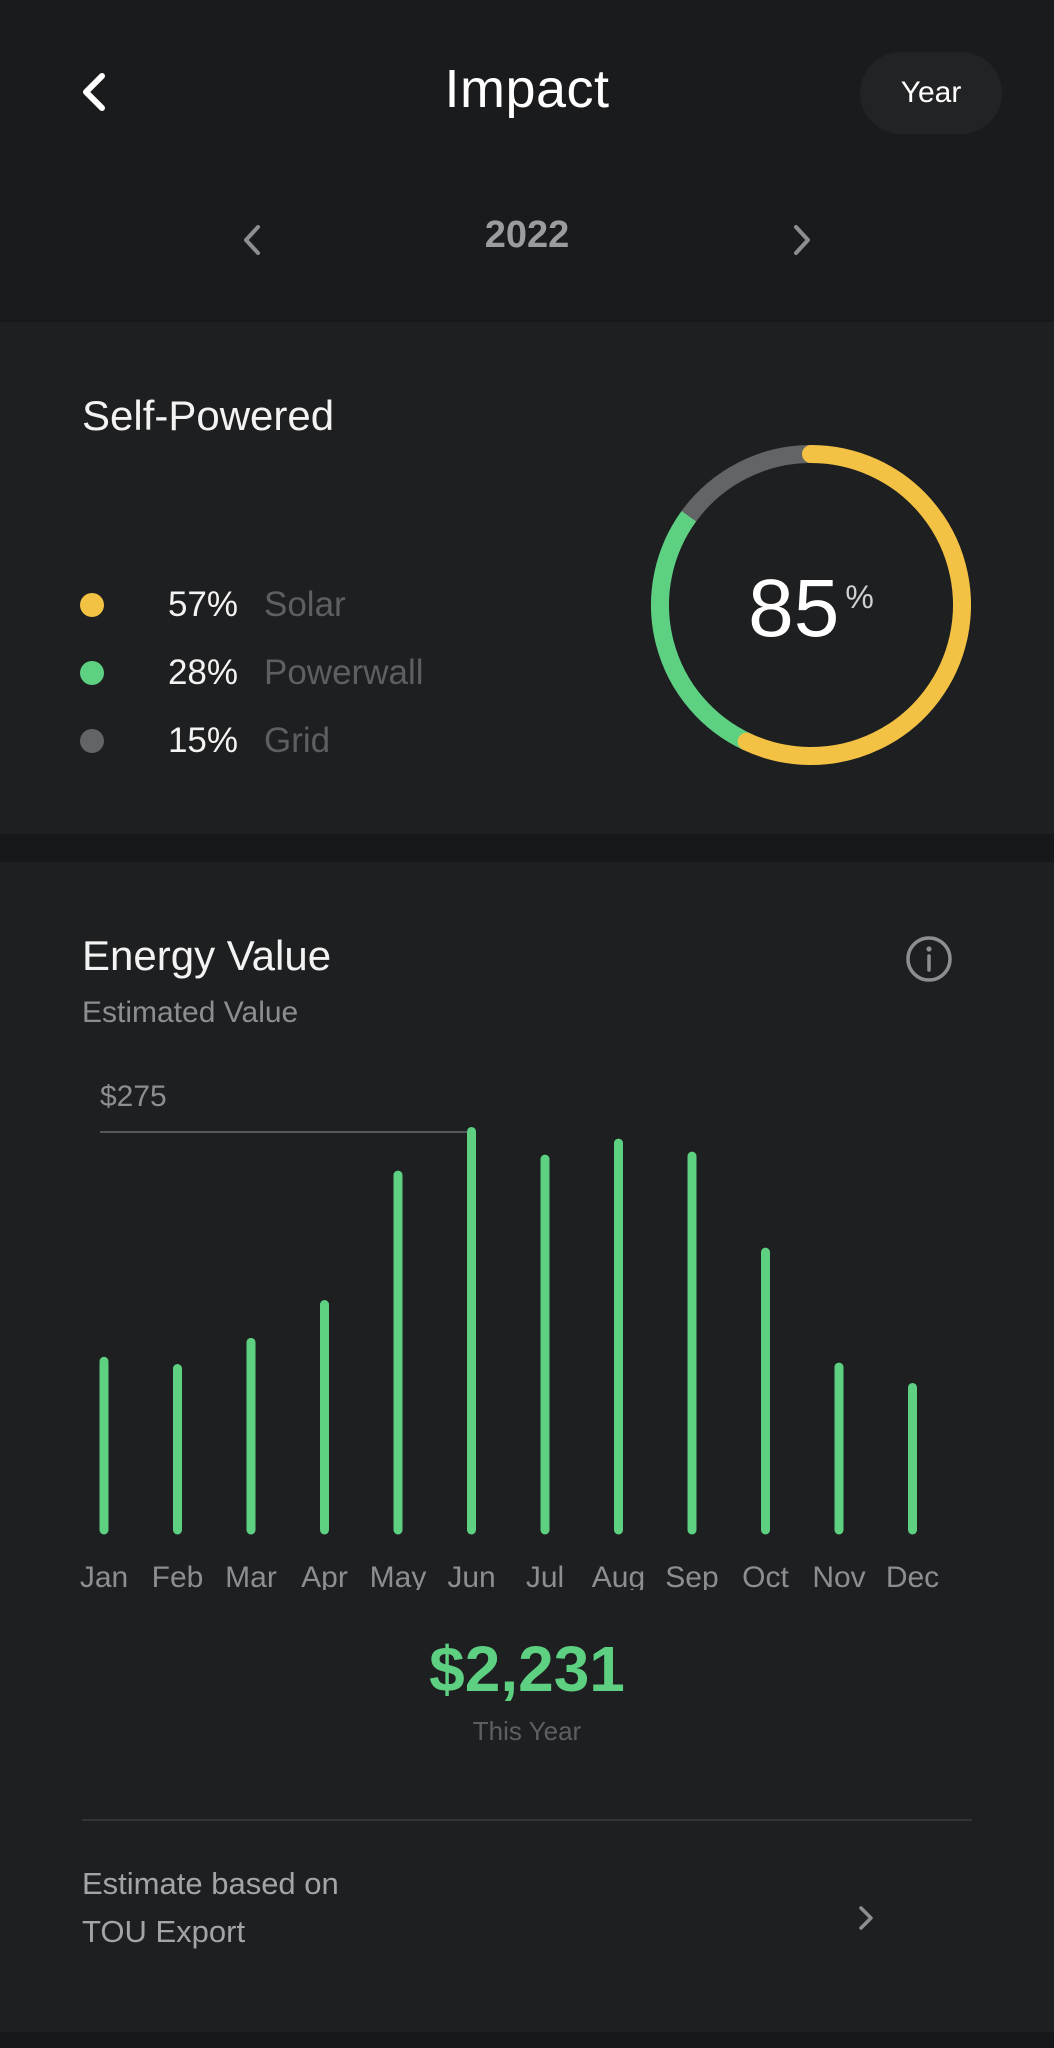 The height and width of the screenshot is (2048, 1054). Describe the element at coordinates (344, 672) in the screenshot. I see `legend-label: Powerwall` at that location.